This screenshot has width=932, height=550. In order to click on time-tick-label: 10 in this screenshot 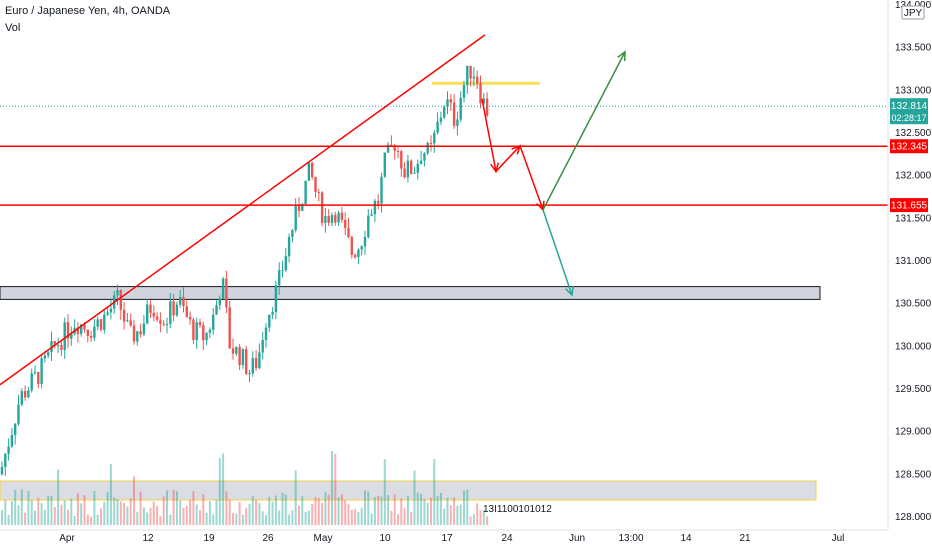, I will do `click(385, 538)`.